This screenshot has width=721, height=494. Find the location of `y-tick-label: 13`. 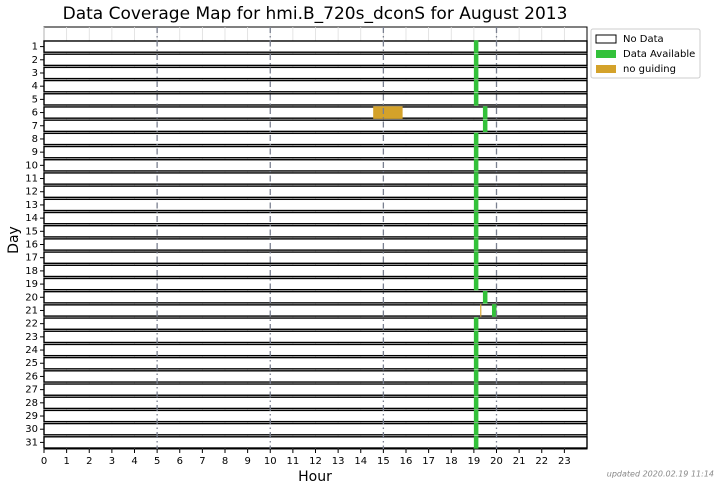

y-tick-label: 13 is located at coordinates (31, 205).